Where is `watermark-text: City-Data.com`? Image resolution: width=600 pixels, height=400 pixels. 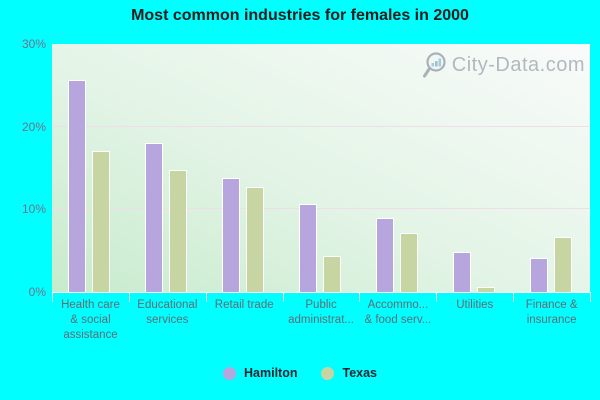 watermark-text: City-Data.com is located at coordinates (518, 64).